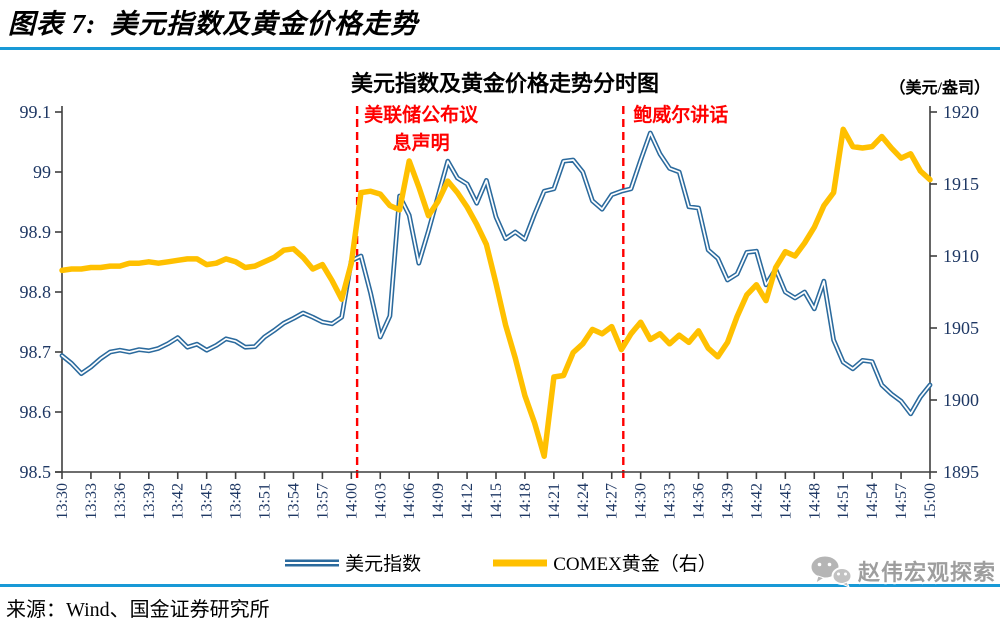  I want to click on x-axis-tick-label: 13:33, so click(91, 501).